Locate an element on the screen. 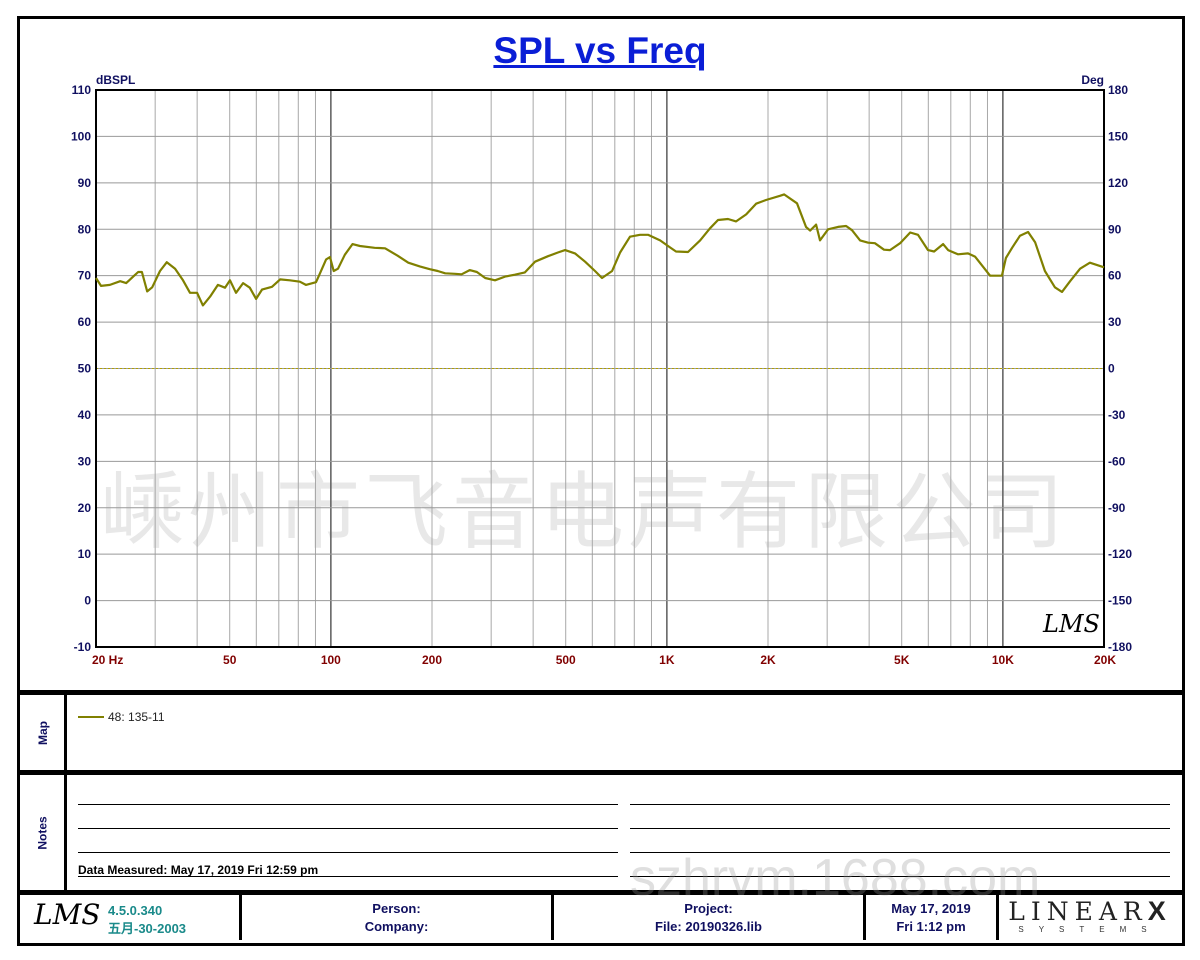  watermark: 嵊州市飞音电声有限公司 is located at coordinates (584, 512).